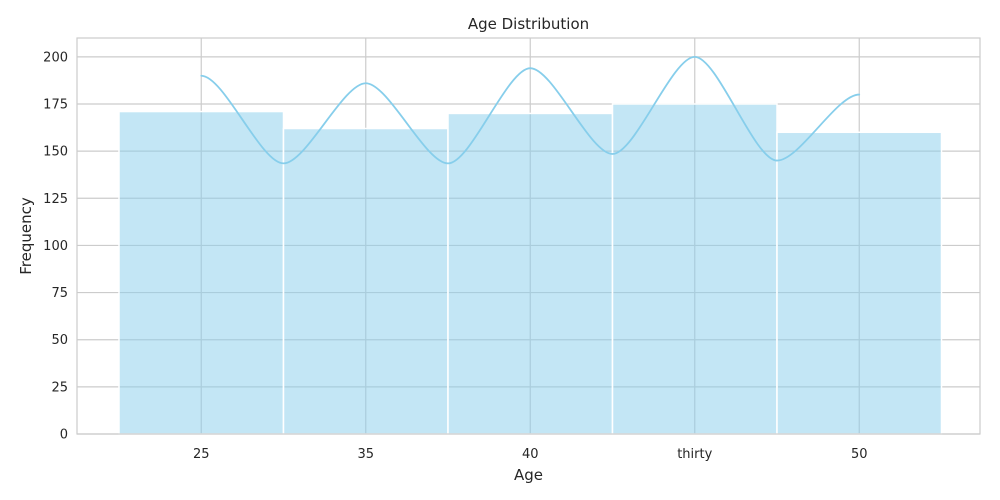 The image size is (1000, 500). Describe the element at coordinates (55, 152) in the screenshot. I see `y-tick-label: 150` at that location.